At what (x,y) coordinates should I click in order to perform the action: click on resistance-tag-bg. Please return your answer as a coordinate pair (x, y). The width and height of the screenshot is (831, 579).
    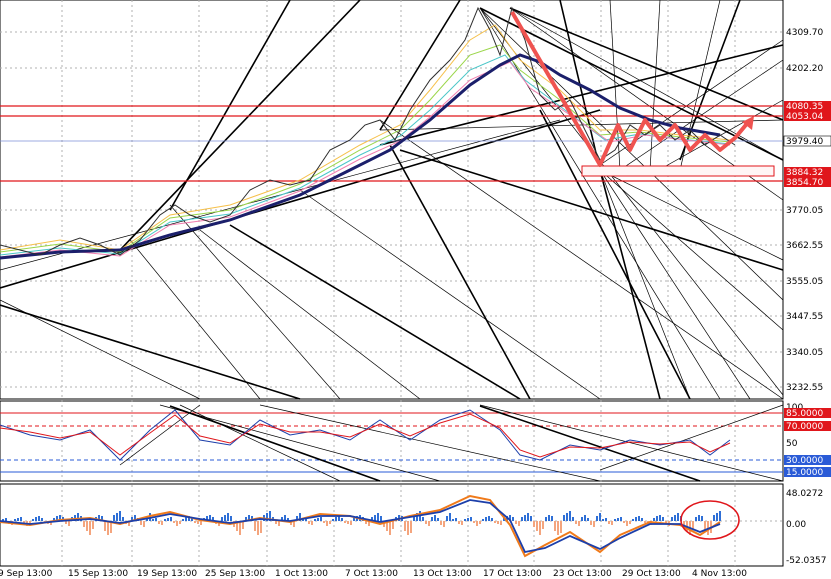
    Looking at the image, I should click on (807, 106).